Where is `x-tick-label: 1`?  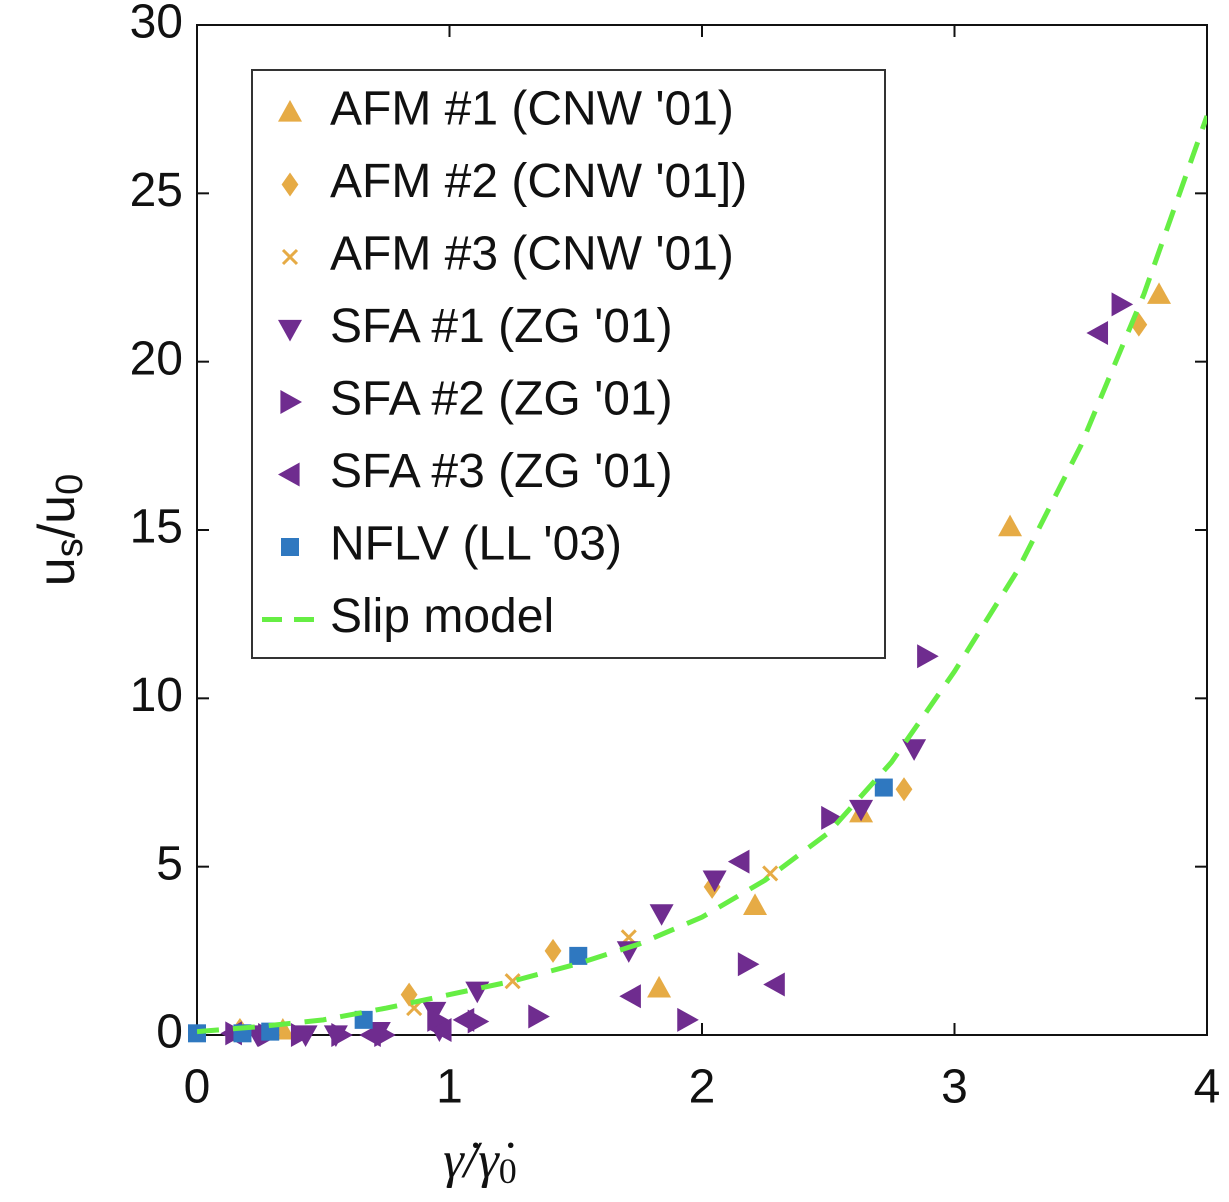
x-tick-label: 1 is located at coordinates (449, 1087).